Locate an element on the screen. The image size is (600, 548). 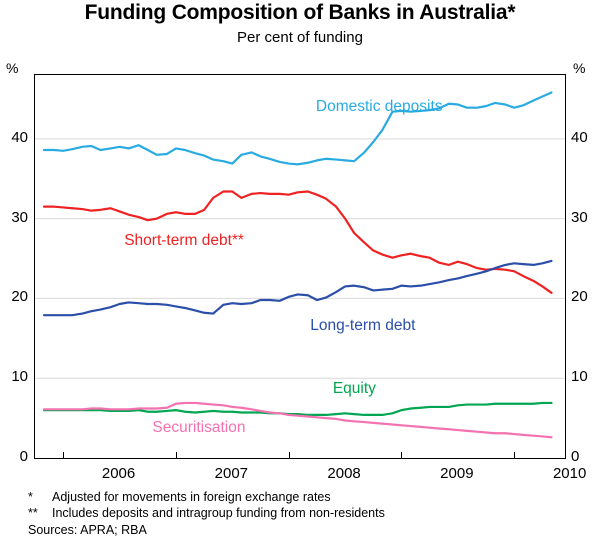
y-tick-label-right-30: 30 is located at coordinates (579, 217).